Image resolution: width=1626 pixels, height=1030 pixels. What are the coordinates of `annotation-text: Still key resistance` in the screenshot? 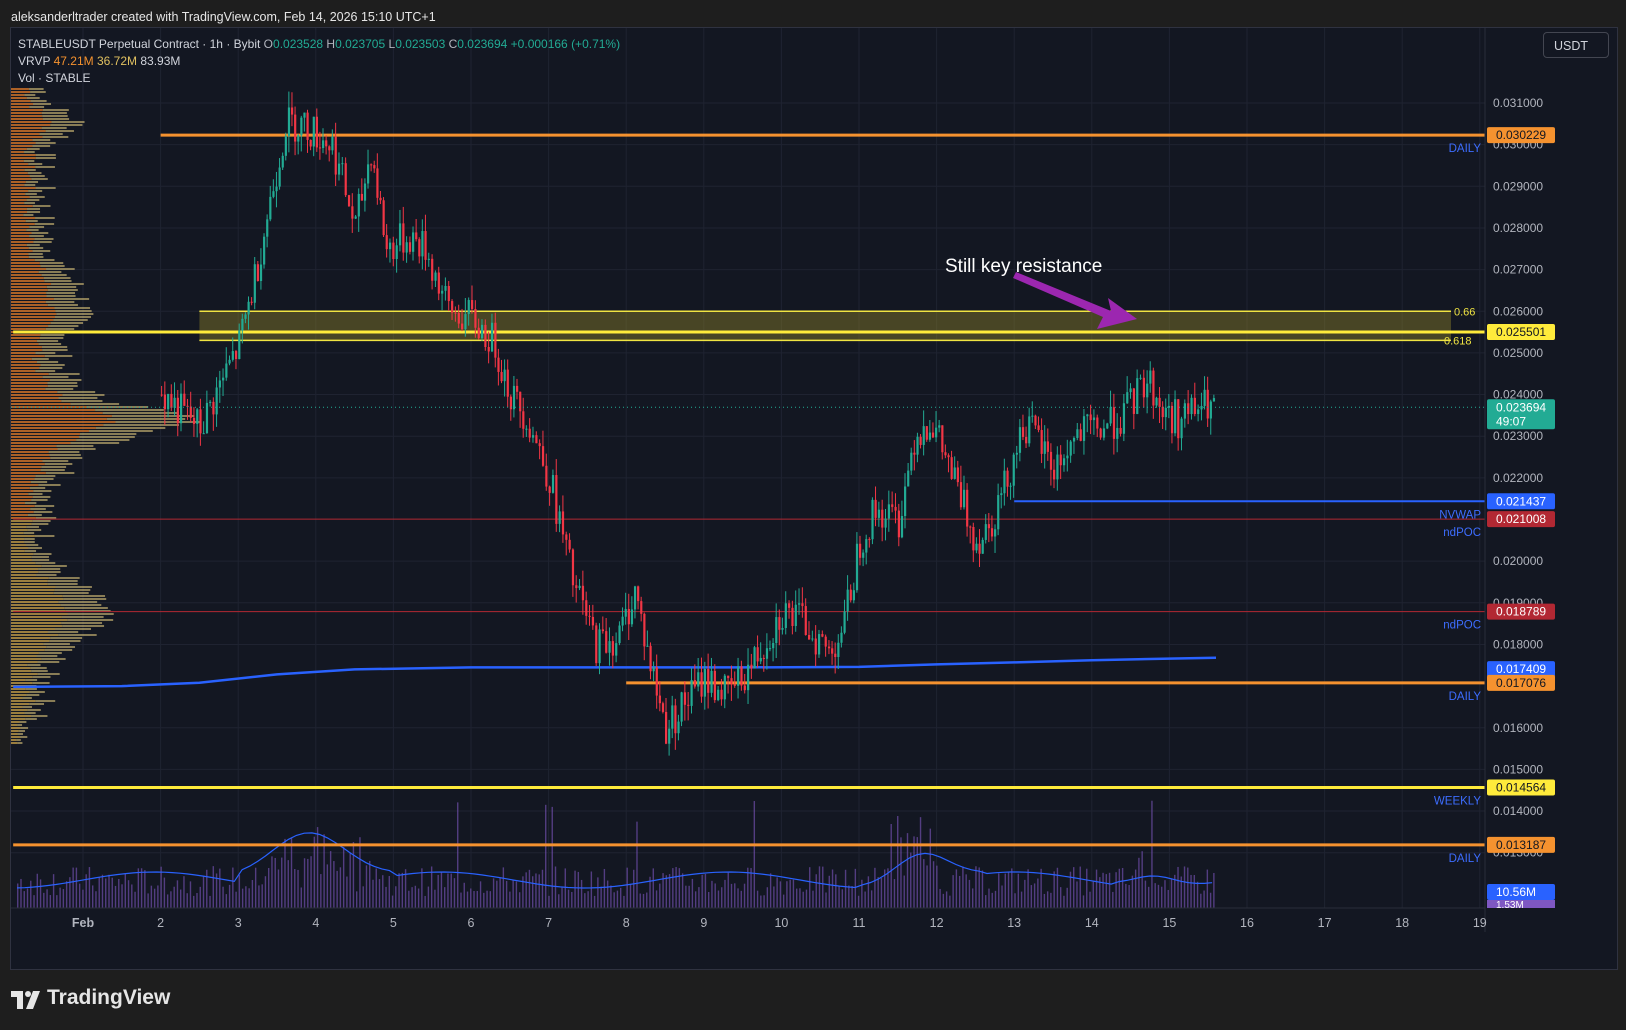 It's located at (1024, 266).